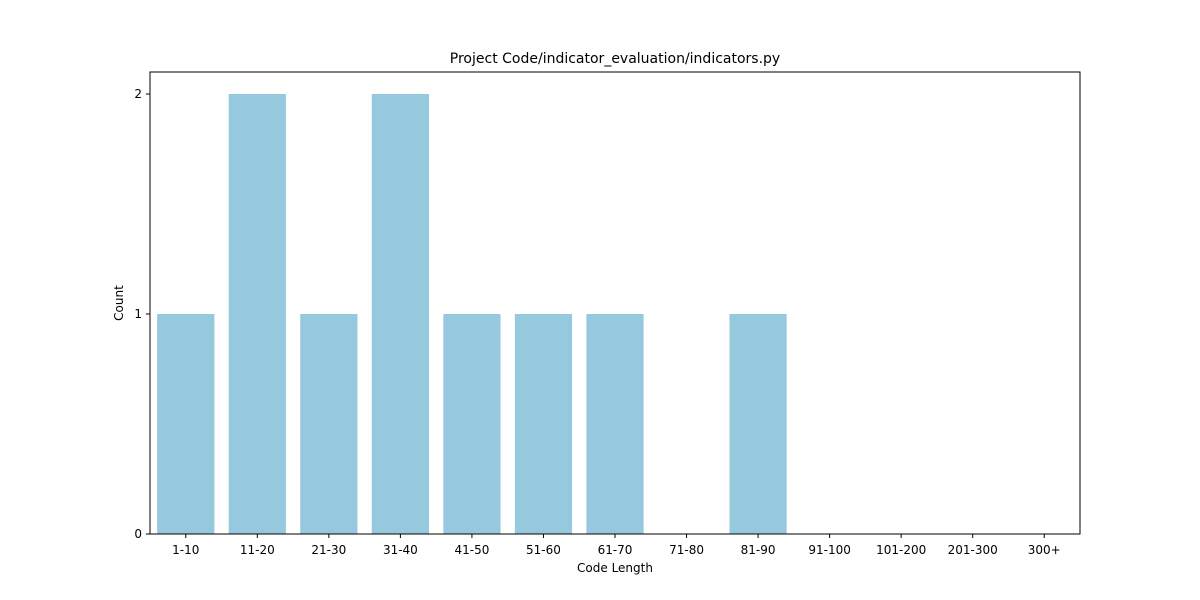  I want to click on x-tick-label: 300+, so click(1044, 550).